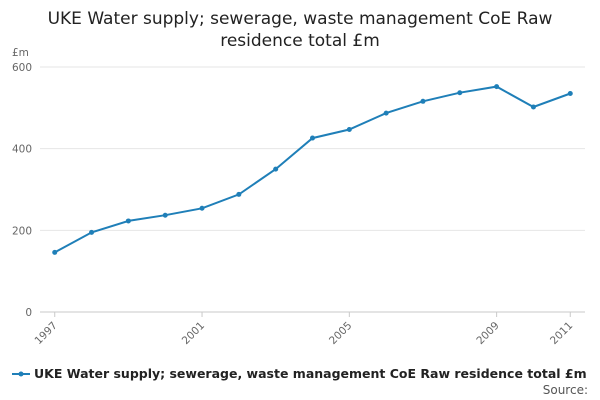  I want to click on data-point-2001, so click(202, 208).